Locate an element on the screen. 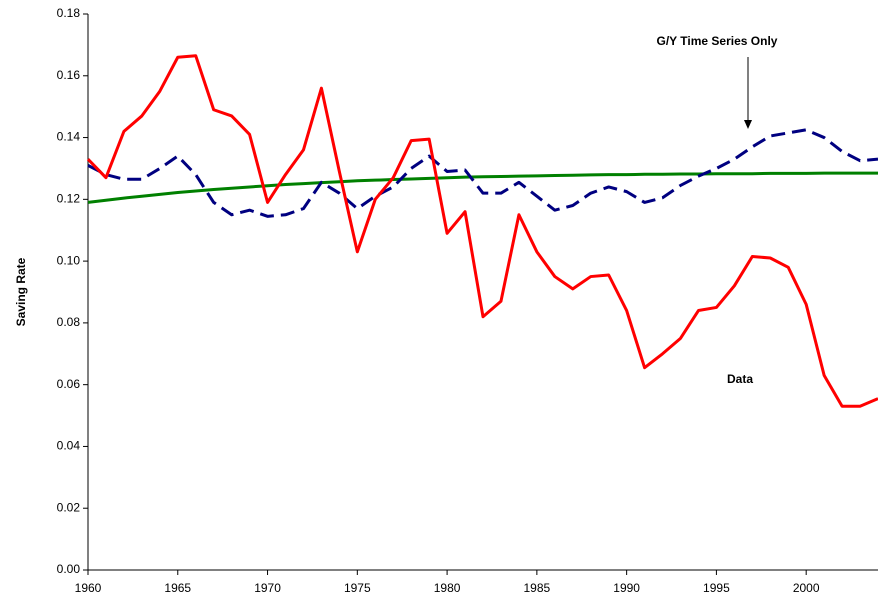 The image size is (878, 605). y-tick-label: 0.14 is located at coordinates (69, 137).